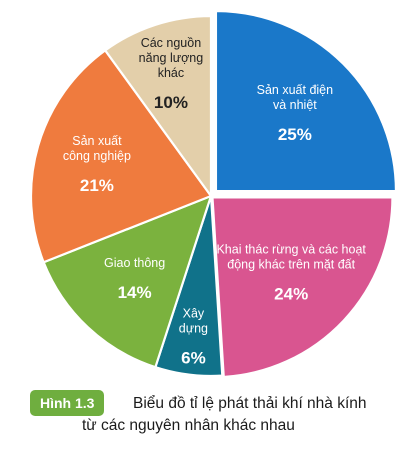 The image size is (415, 450). What do you see at coordinates (295, 90) in the screenshot?
I see `slice-category-label: Sản xuất điện` at bounding box center [295, 90].